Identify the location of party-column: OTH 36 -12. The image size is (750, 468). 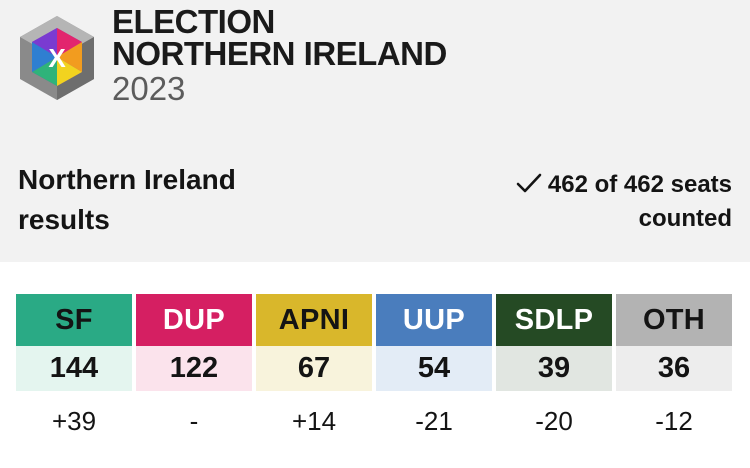
(674, 372).